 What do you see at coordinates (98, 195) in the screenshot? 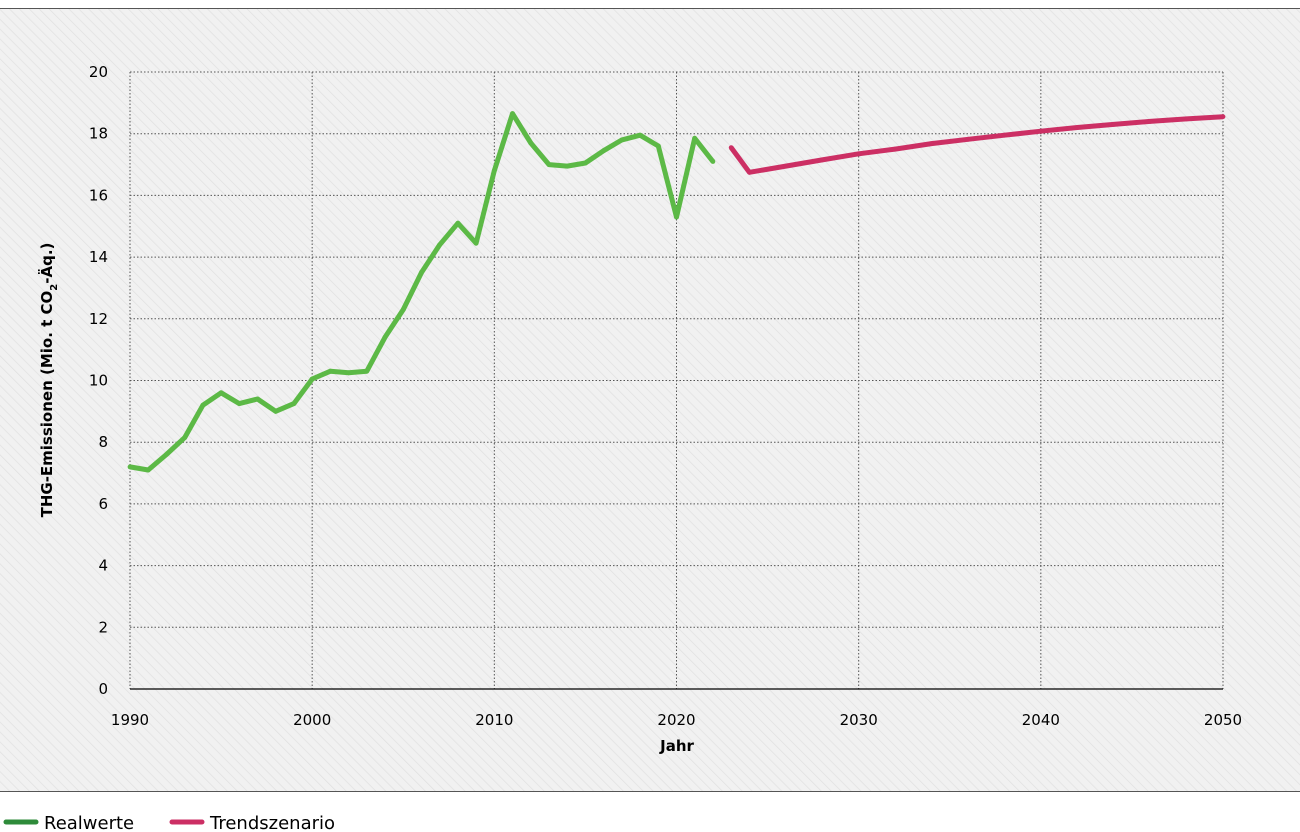
I see `y-tick-label: 16` at bounding box center [98, 195].